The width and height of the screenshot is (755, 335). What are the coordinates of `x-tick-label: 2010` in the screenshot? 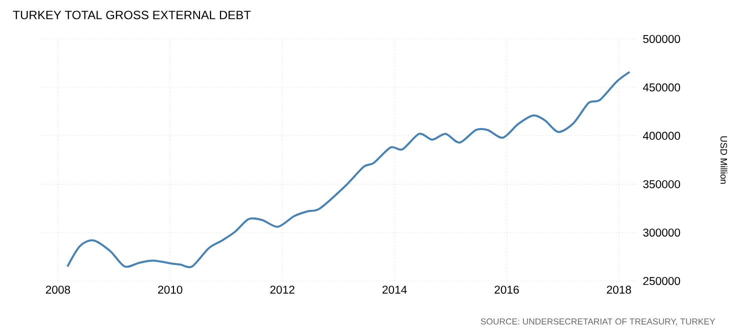 It's located at (170, 290).